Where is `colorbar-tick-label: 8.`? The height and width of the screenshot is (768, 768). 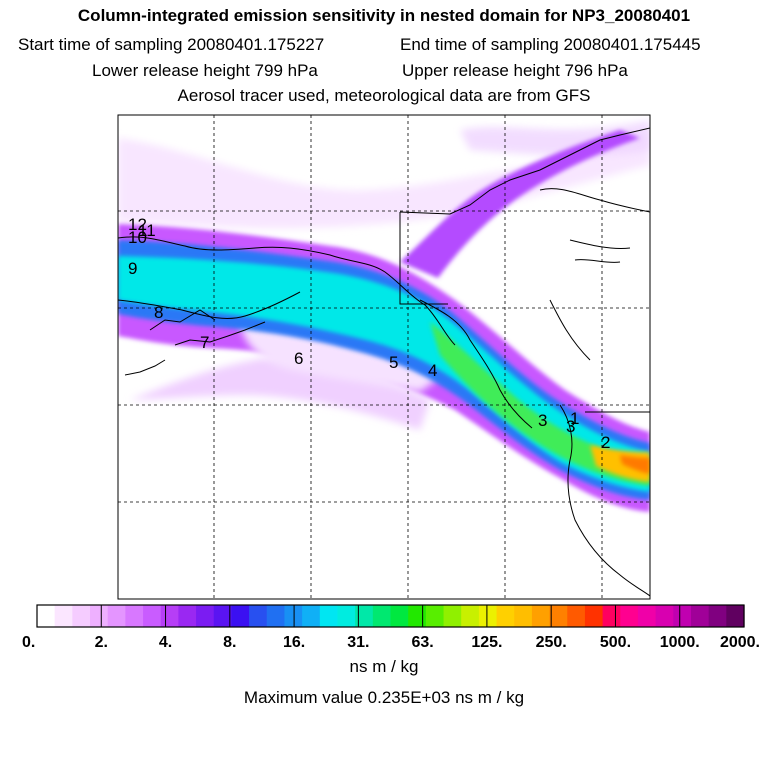 colorbar-tick-label: 8. is located at coordinates (229, 642).